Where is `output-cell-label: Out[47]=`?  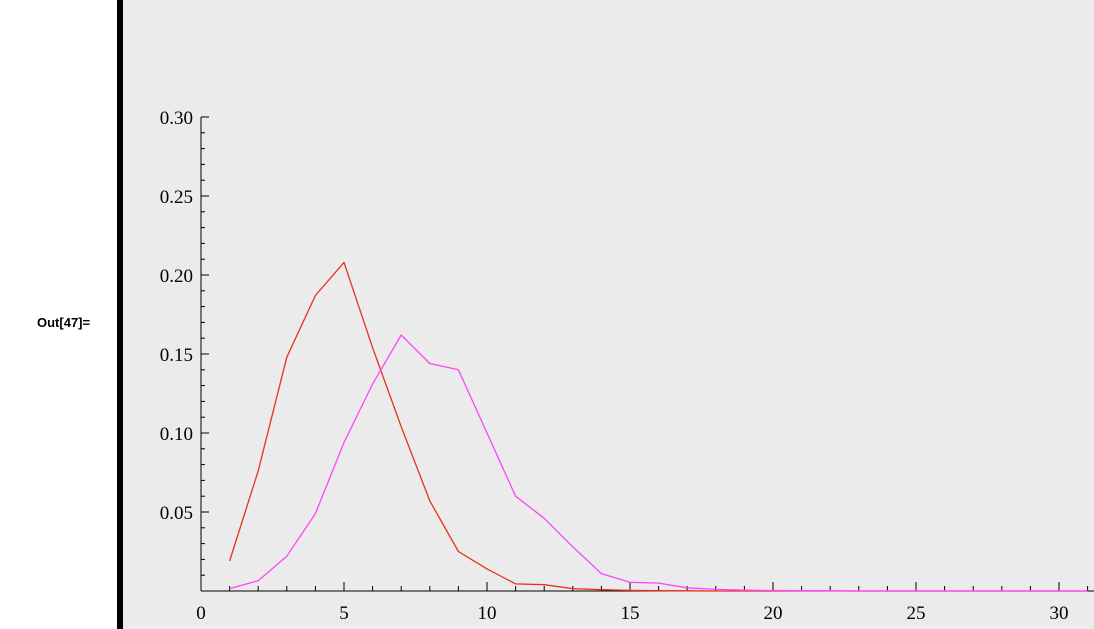
output-cell-label: Out[47]= is located at coordinates (64, 322).